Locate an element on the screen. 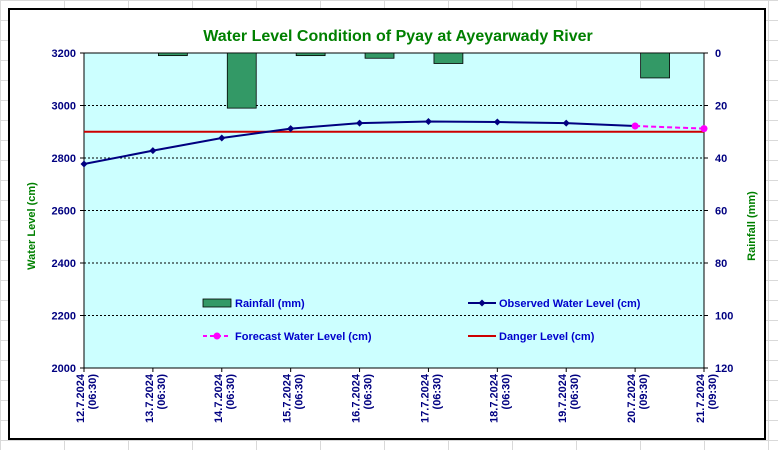 This screenshot has height=450, width=778. x-tick-label: 16.7.2024(06:30) is located at coordinates (363, 398).